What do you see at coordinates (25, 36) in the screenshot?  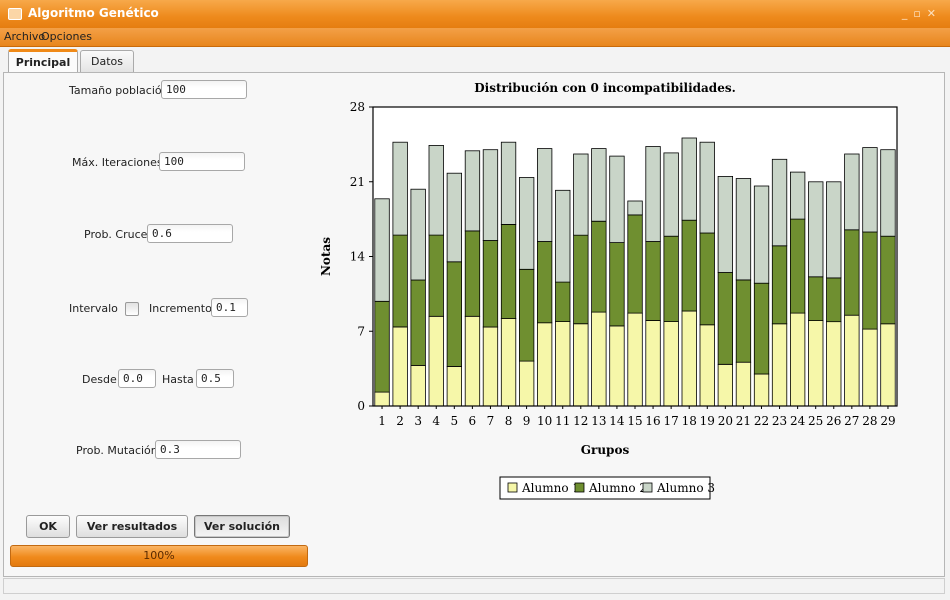 I see `menu-archivo: Archivo` at bounding box center [25, 36].